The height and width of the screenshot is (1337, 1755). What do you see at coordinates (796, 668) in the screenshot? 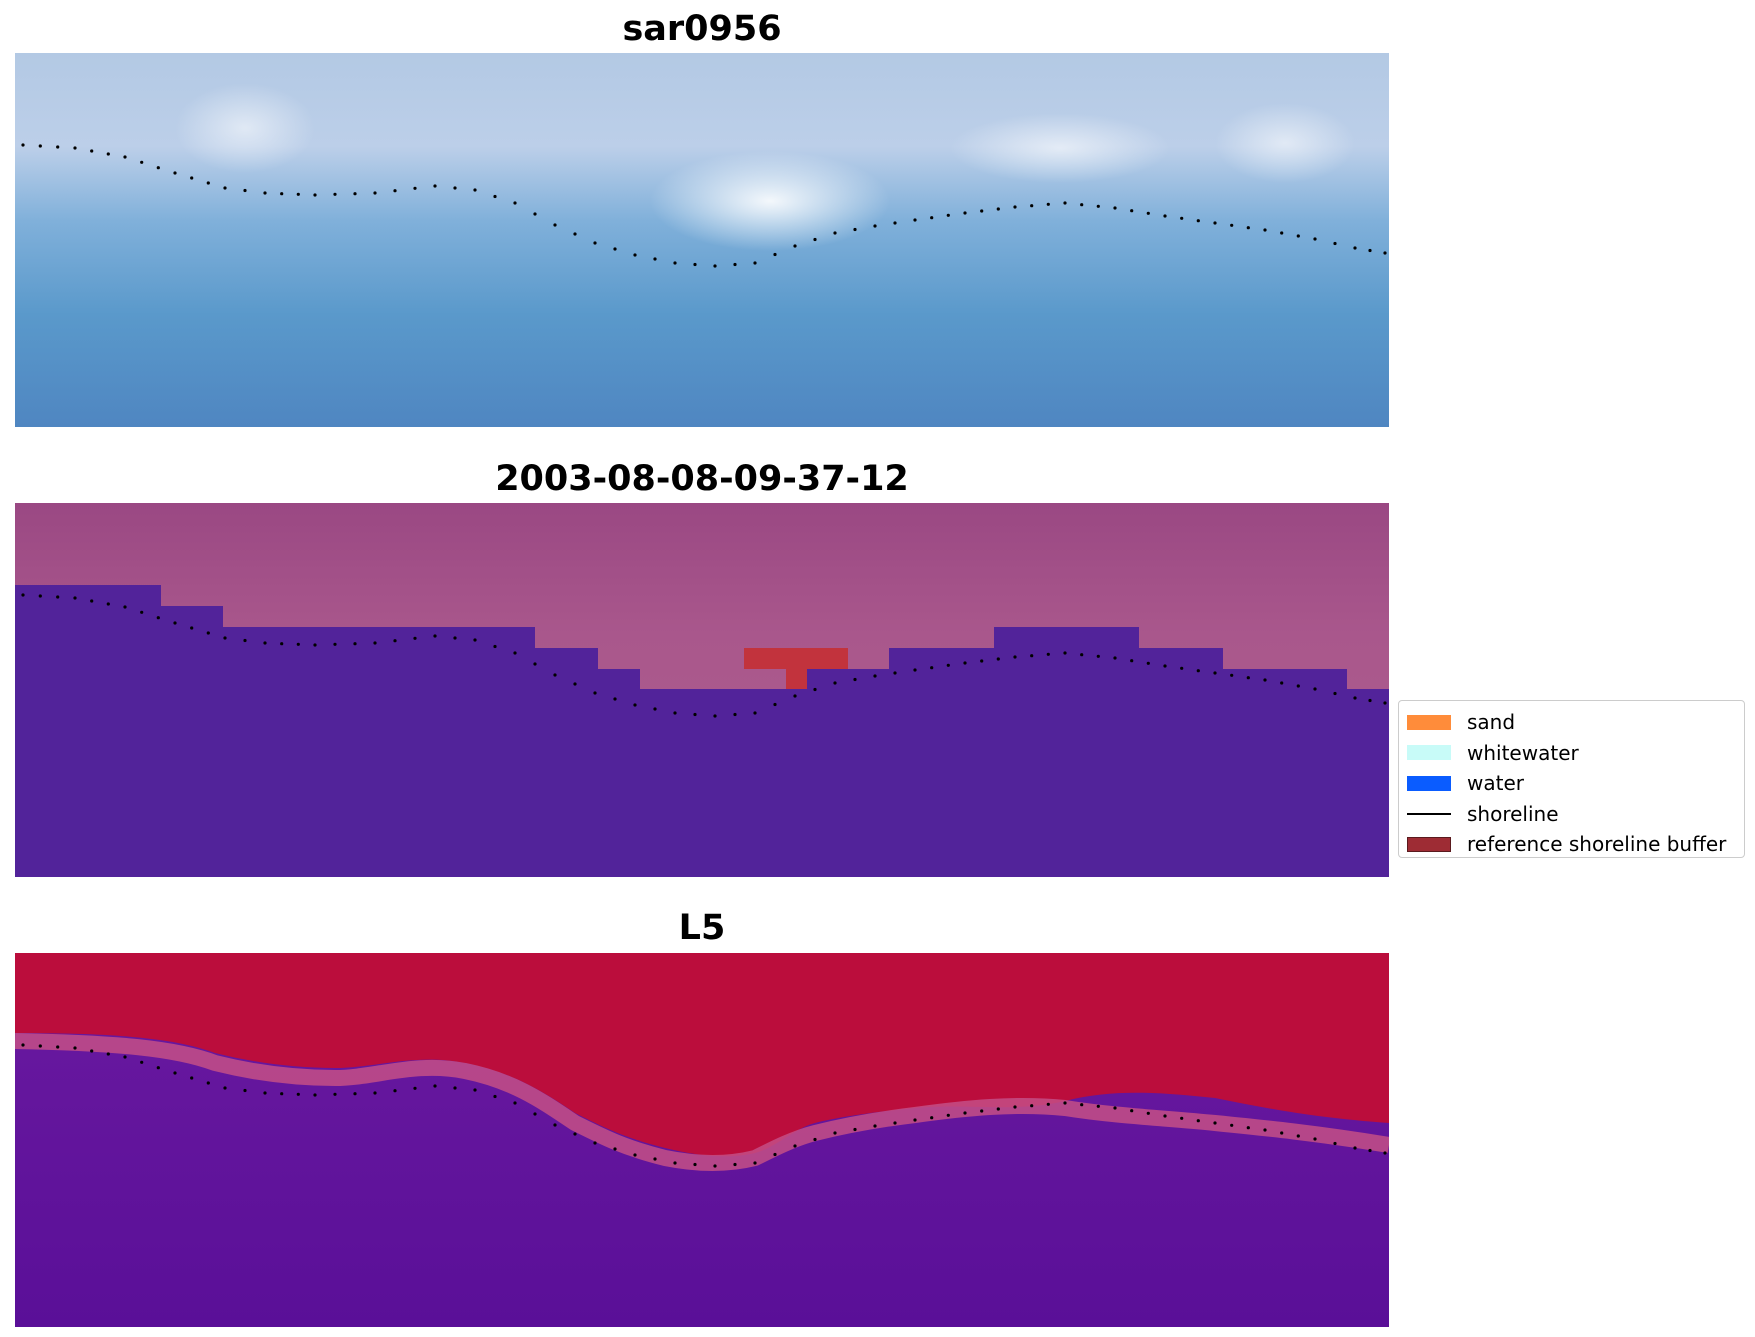
I see `reference-buffer-region` at bounding box center [796, 668].